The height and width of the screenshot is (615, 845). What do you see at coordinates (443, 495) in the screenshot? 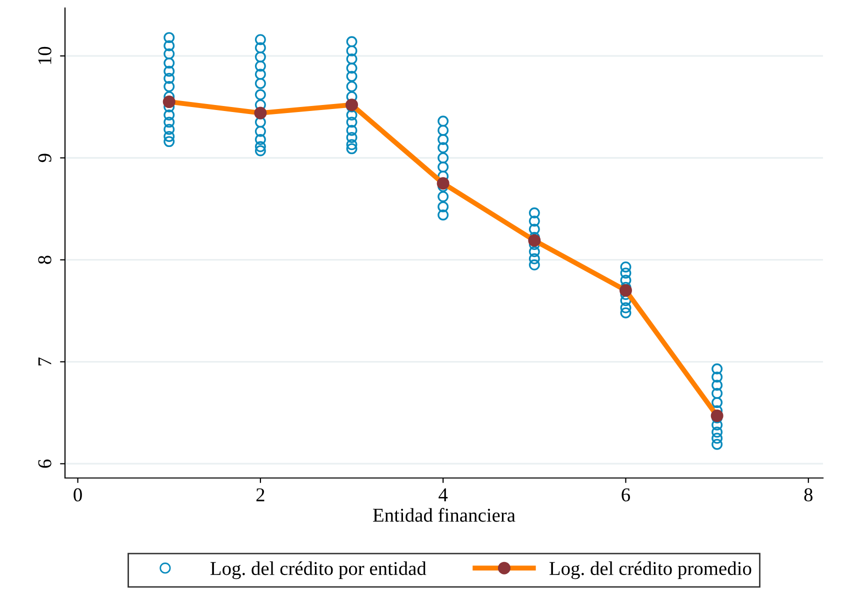
I see `x-tick-label: 4` at bounding box center [443, 495].